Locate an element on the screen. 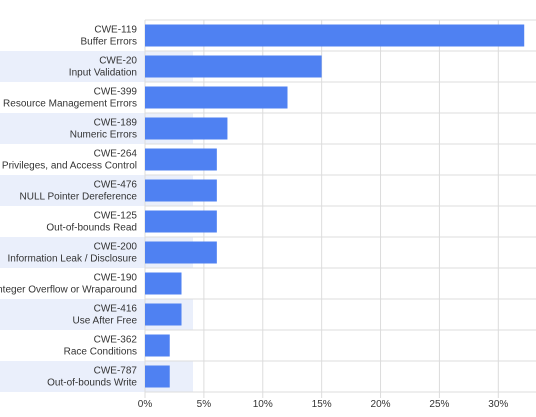 The width and height of the screenshot is (536, 417). category-label-id: CWE-362 is located at coordinates (116, 340).